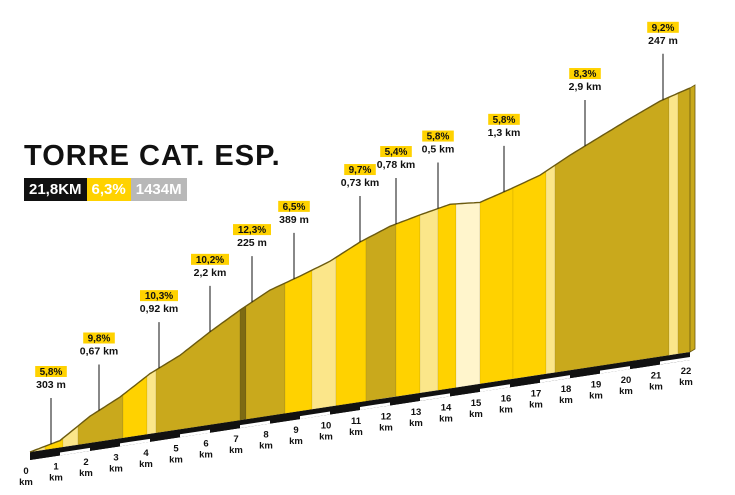 The image size is (735, 495). I want to click on x-tick-label-5: 5 km, so click(176, 454).